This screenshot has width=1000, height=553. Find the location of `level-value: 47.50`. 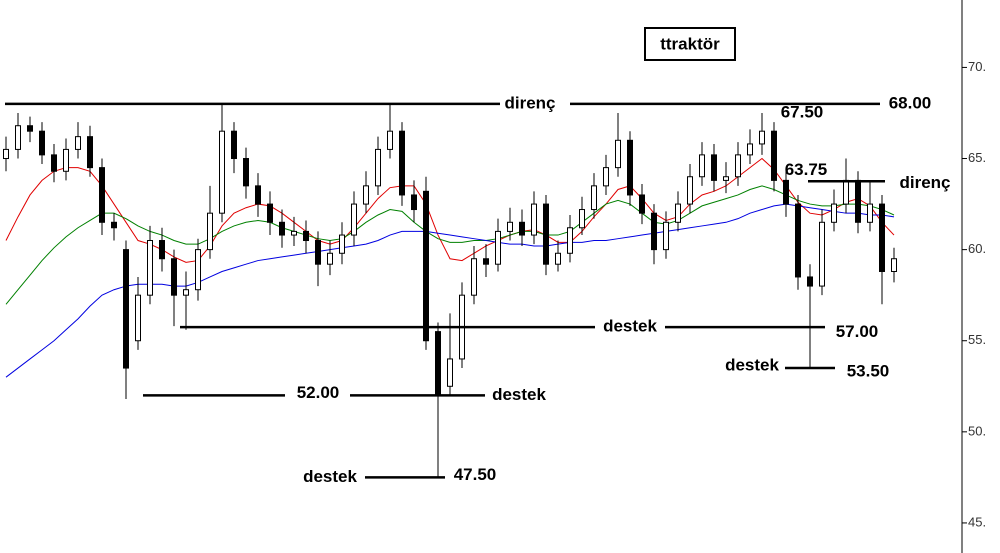

level-value: 47.50 is located at coordinates (475, 474).